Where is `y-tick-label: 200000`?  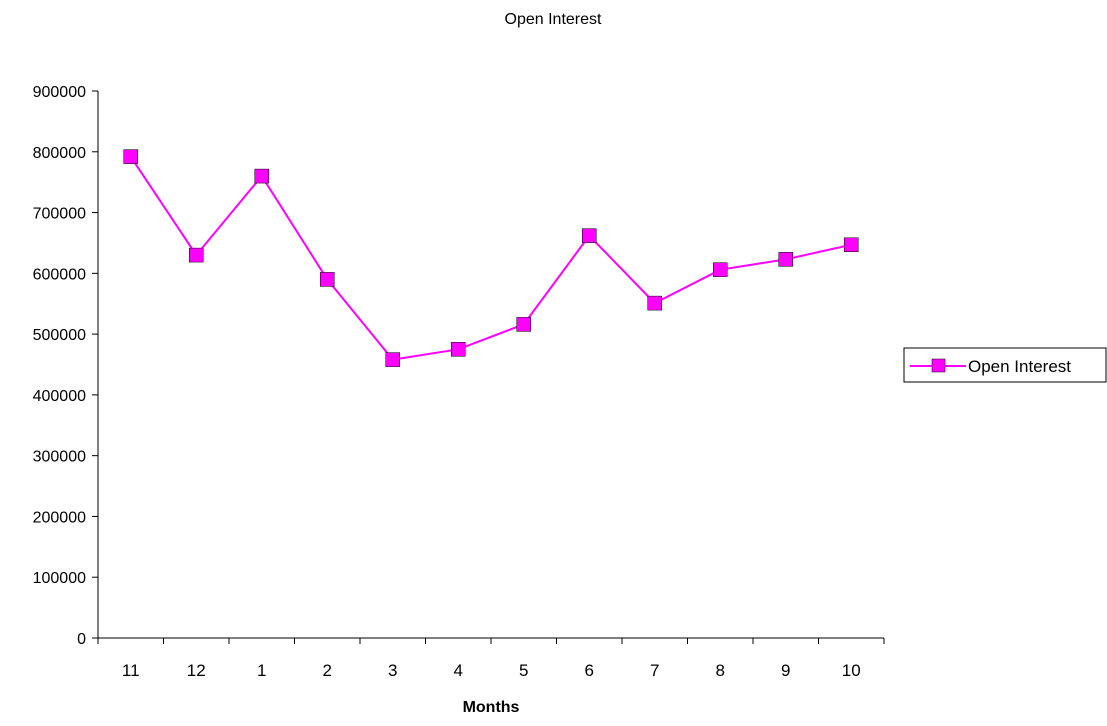 y-tick-label: 200000 is located at coordinates (59, 517).